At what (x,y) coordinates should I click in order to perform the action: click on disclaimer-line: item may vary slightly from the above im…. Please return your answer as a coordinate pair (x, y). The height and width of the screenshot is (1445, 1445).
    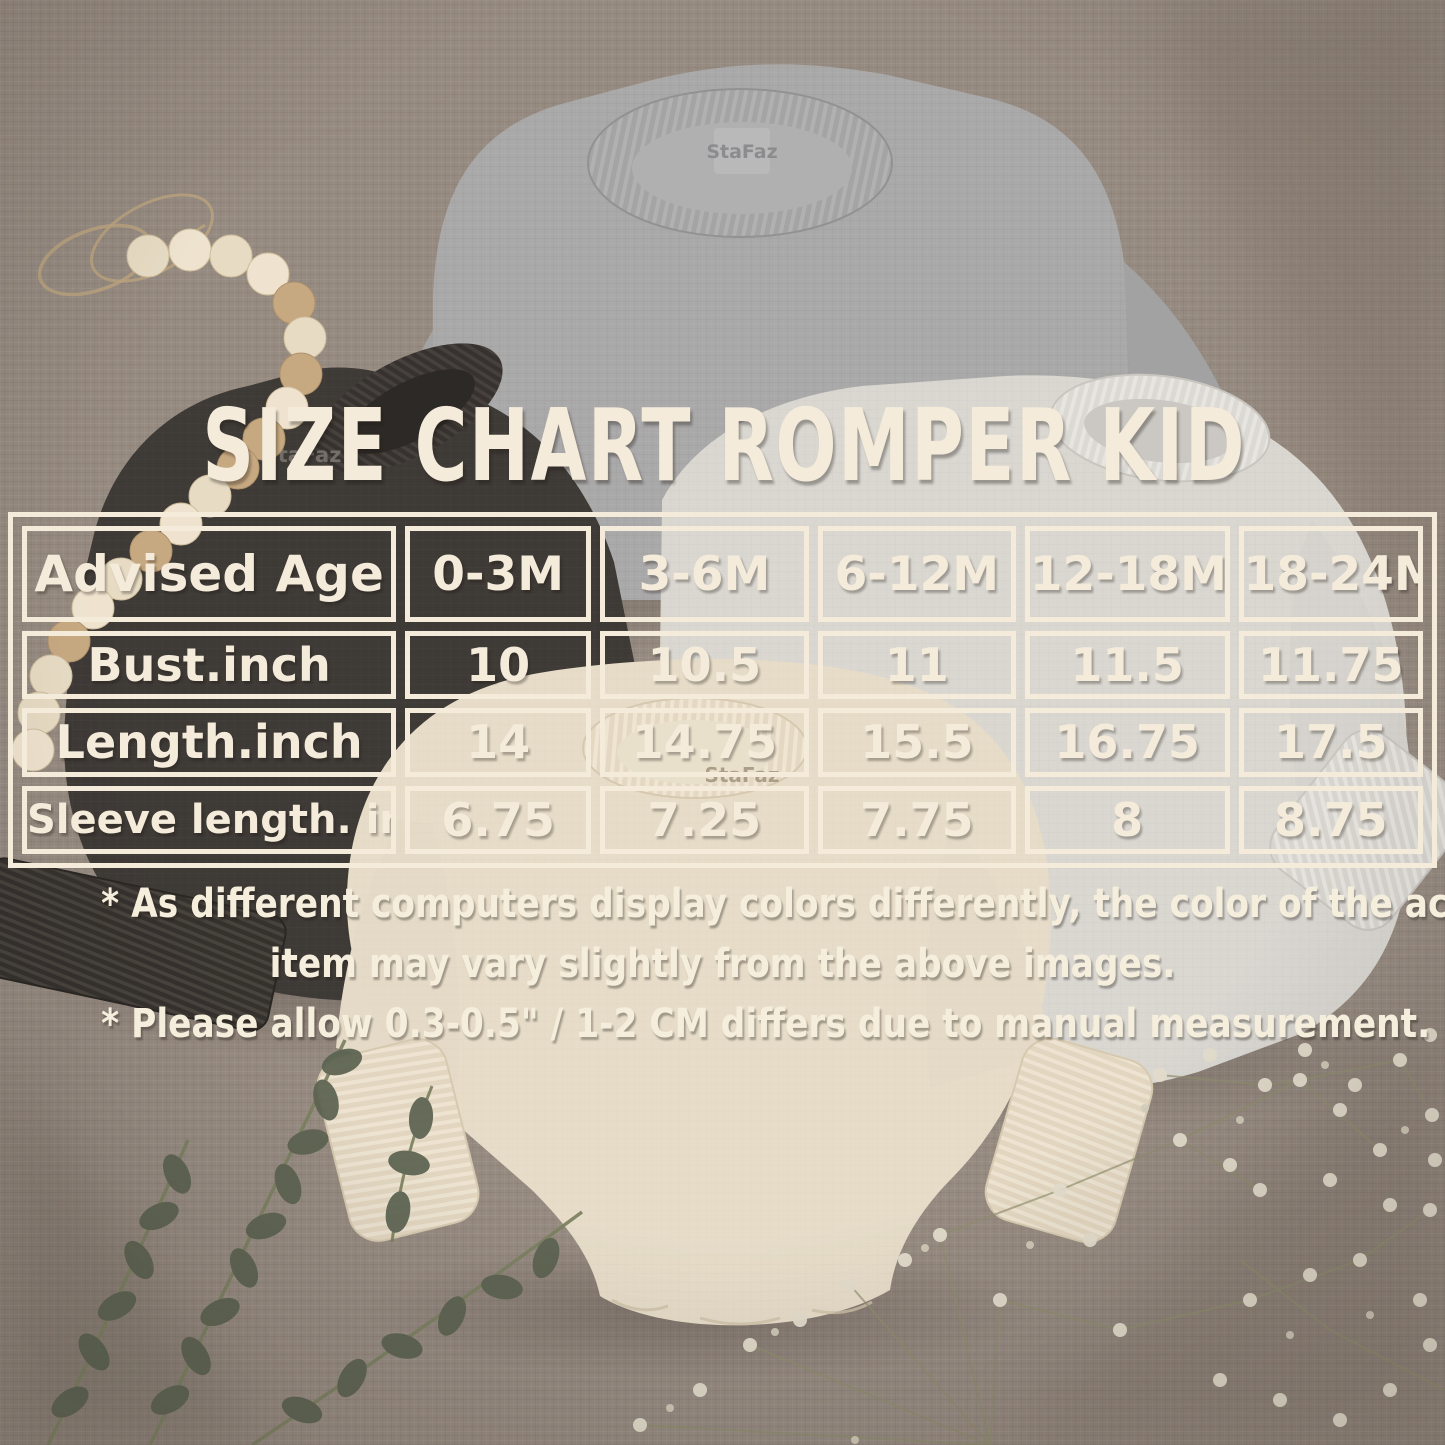
    Looking at the image, I should click on (722, 964).